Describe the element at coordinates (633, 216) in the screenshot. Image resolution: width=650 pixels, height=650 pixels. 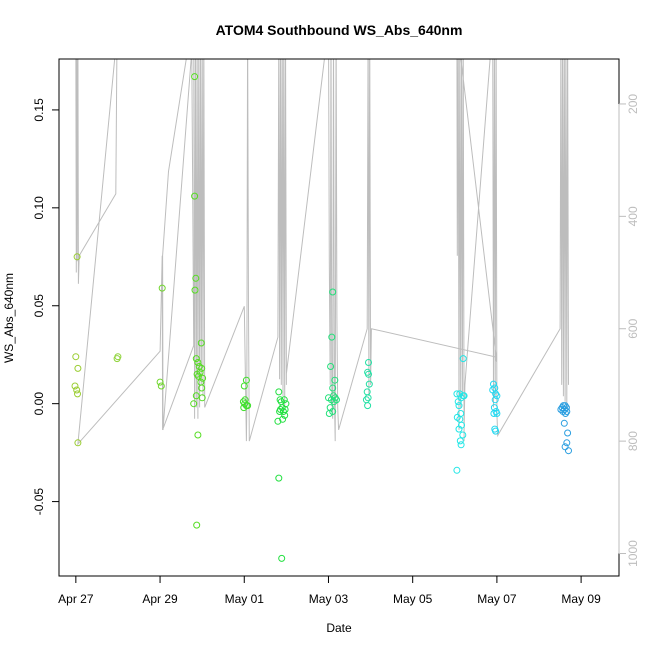
I see `right-tick-label: 400` at that location.